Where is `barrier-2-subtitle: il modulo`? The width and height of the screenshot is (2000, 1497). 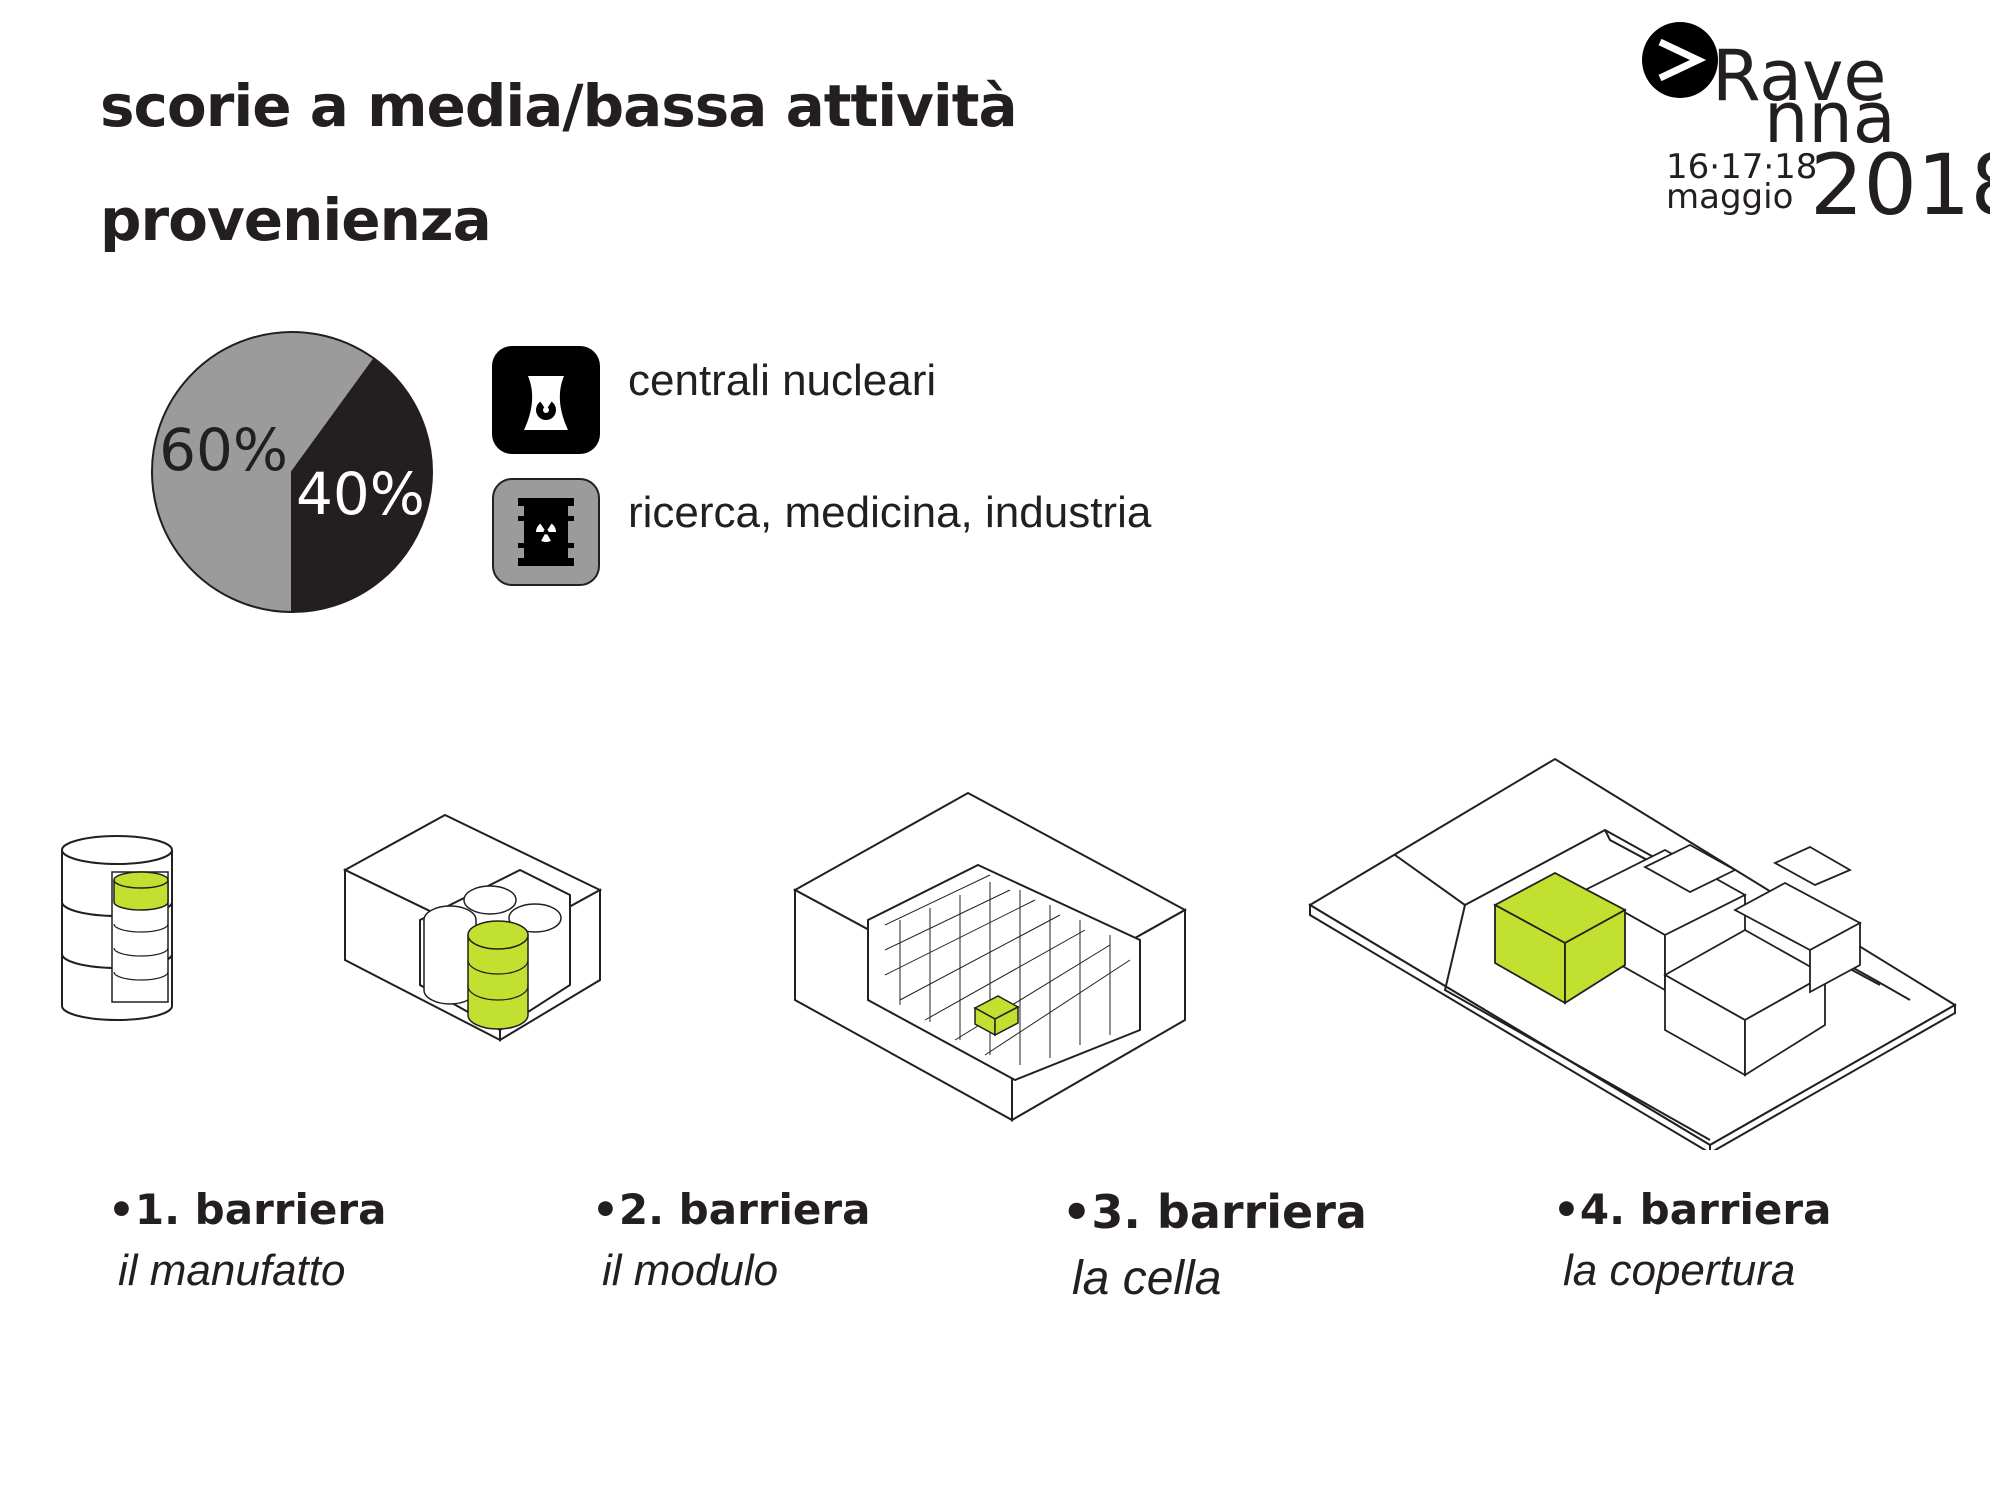 barrier-2-subtitle: il modulo is located at coordinates (690, 1270).